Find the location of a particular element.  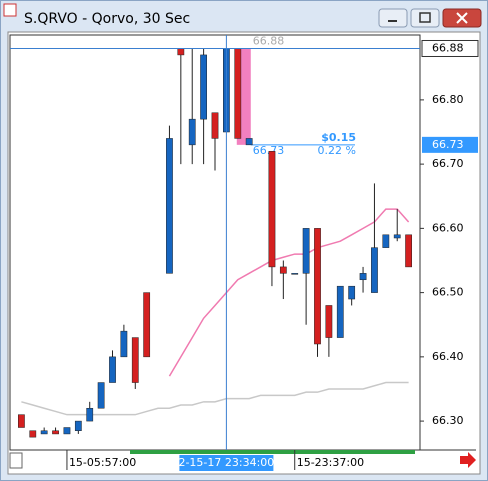

y-tick-label: 66.70 is located at coordinates (448, 163).